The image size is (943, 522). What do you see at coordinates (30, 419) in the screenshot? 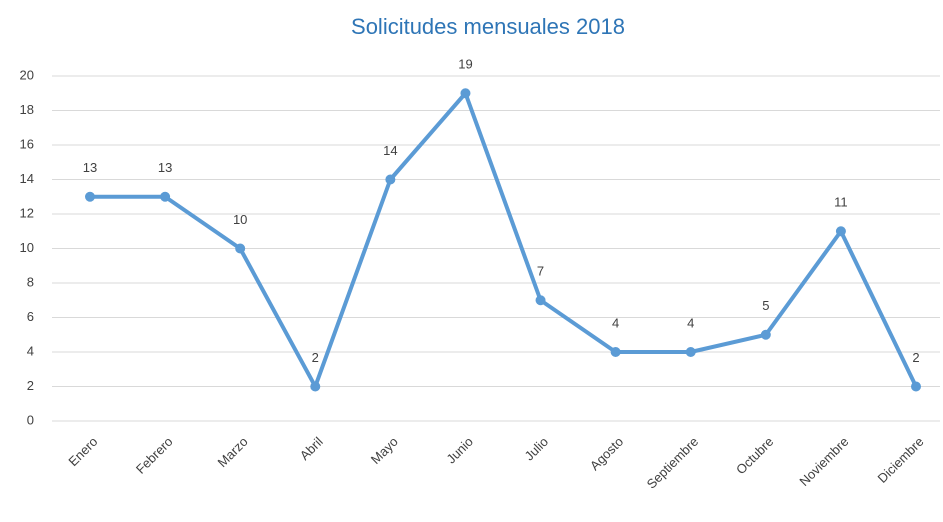
I see `y-tick-label: 0` at bounding box center [30, 419].